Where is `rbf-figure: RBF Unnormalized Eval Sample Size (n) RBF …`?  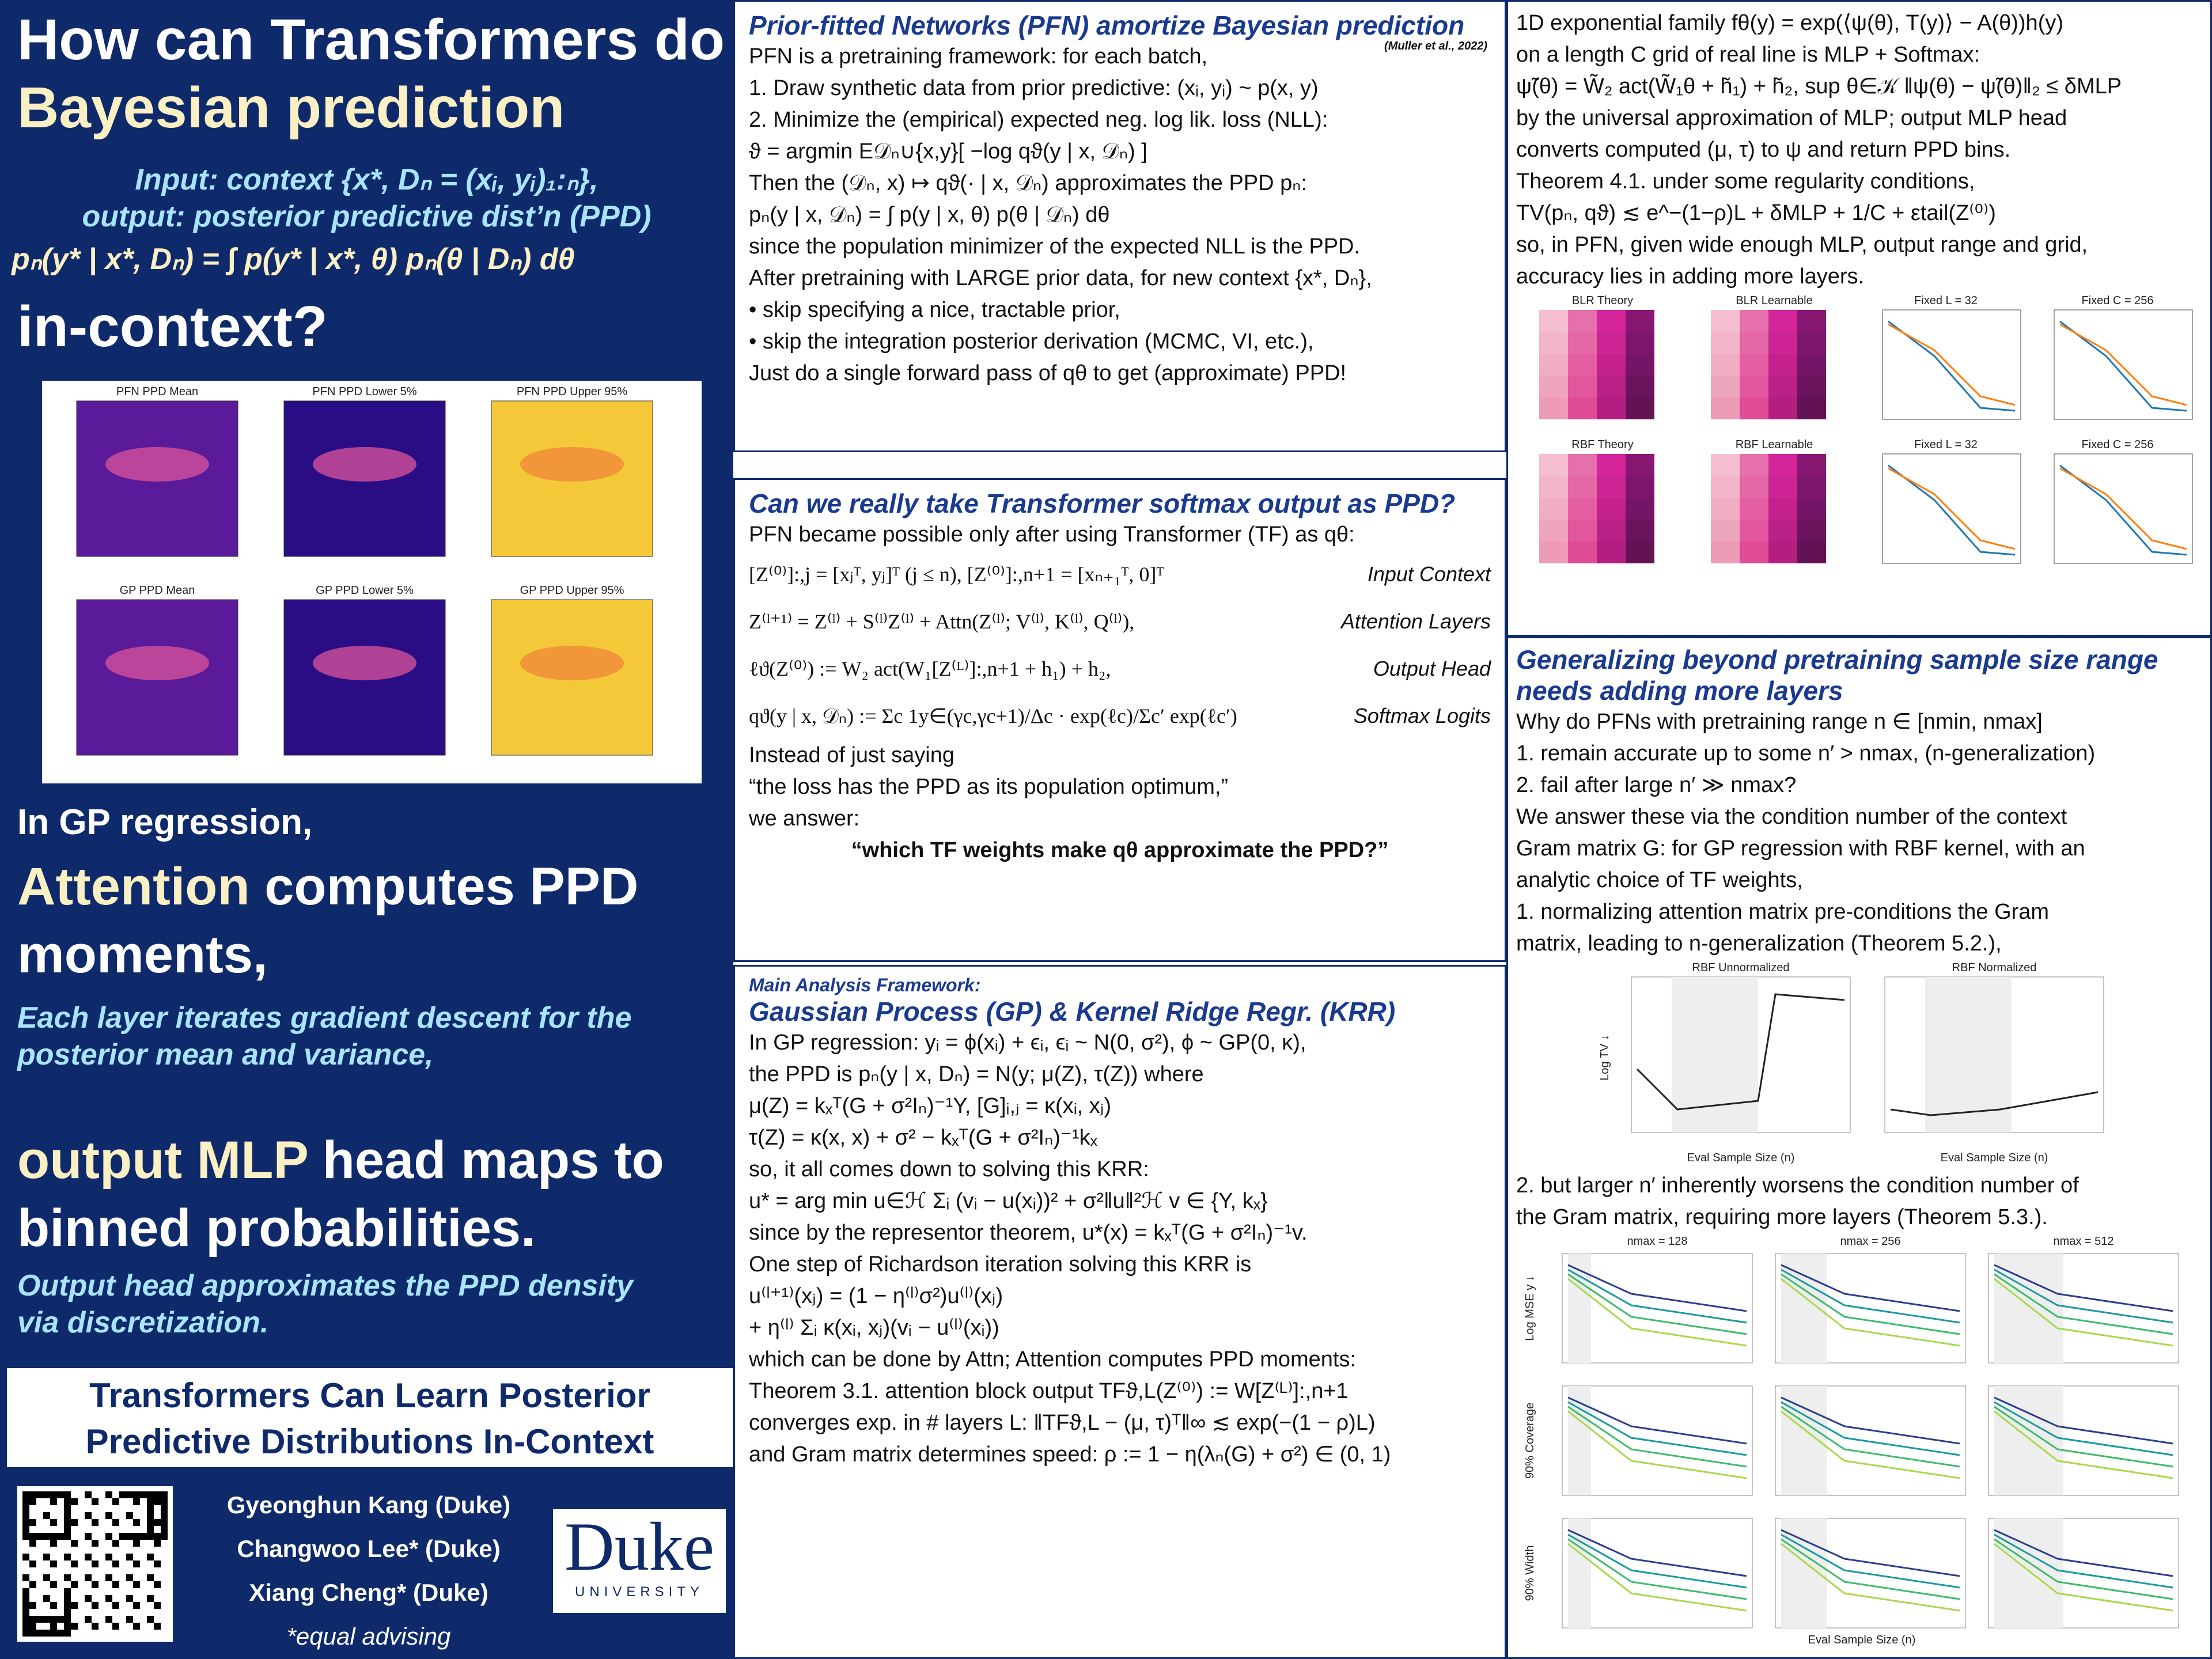 rbf-figure: RBF Unnormalized Eval Sample Size (n) RBF … is located at coordinates (1851, 1062).